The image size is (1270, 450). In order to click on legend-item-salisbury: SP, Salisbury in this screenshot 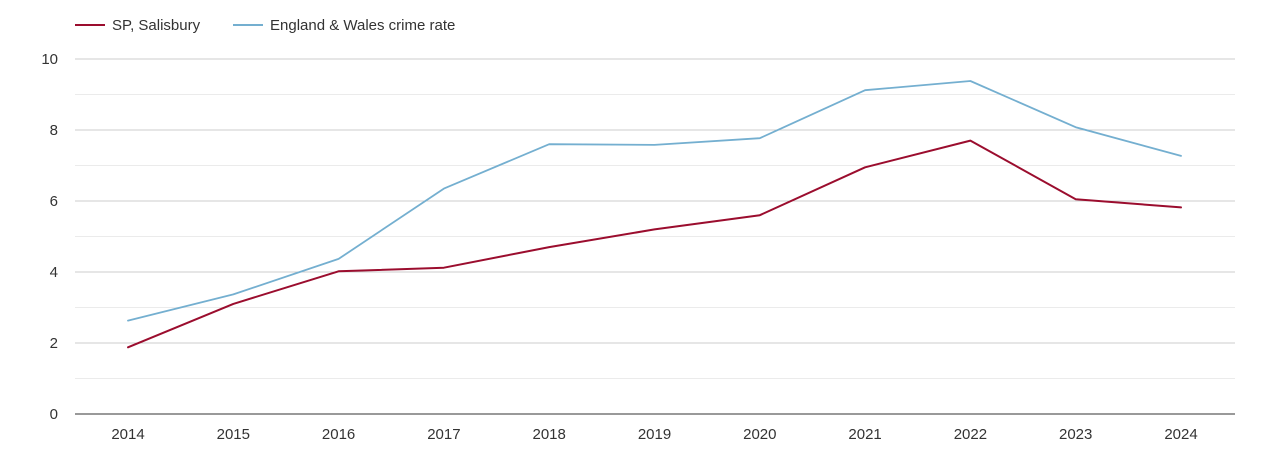, I will do `click(138, 25)`.